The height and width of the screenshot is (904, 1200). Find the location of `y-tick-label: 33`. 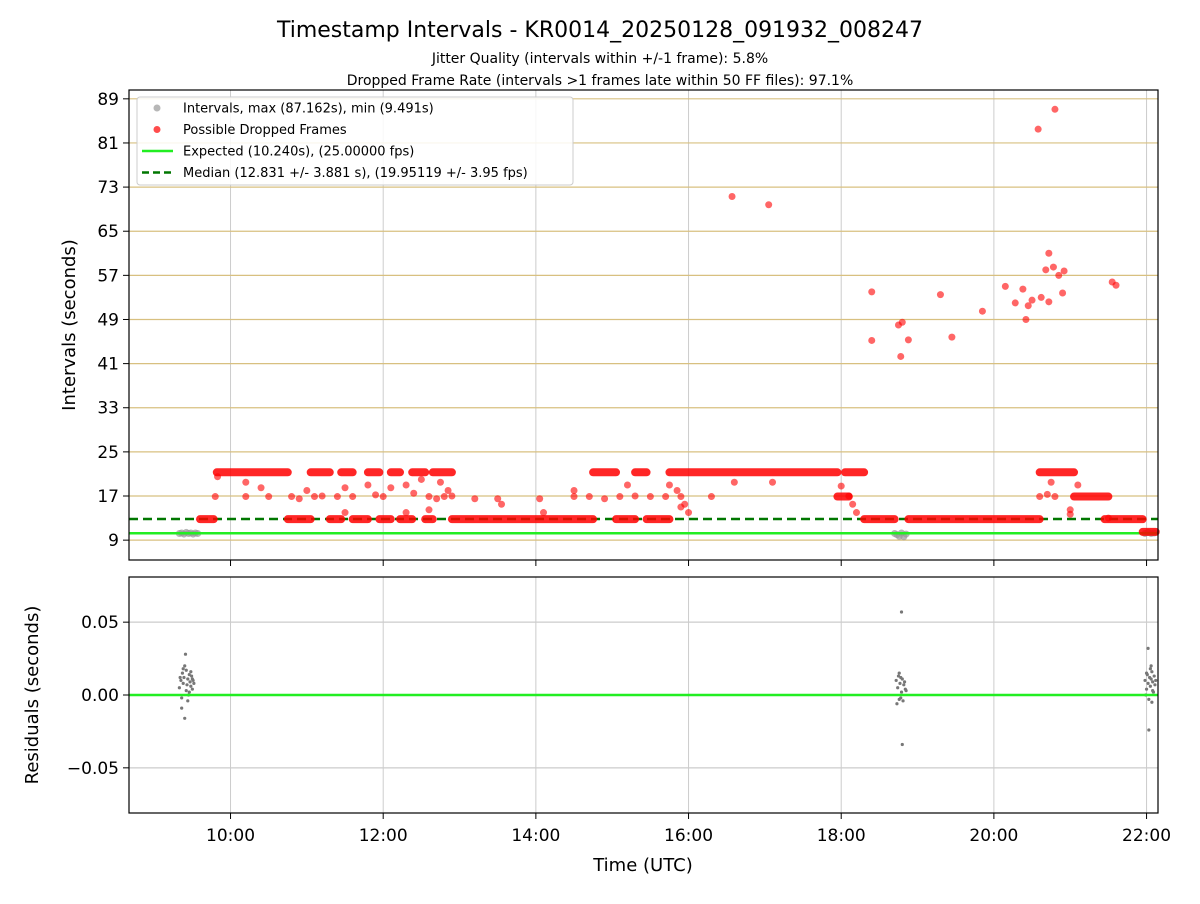

y-tick-label: 33 is located at coordinates (108, 409).